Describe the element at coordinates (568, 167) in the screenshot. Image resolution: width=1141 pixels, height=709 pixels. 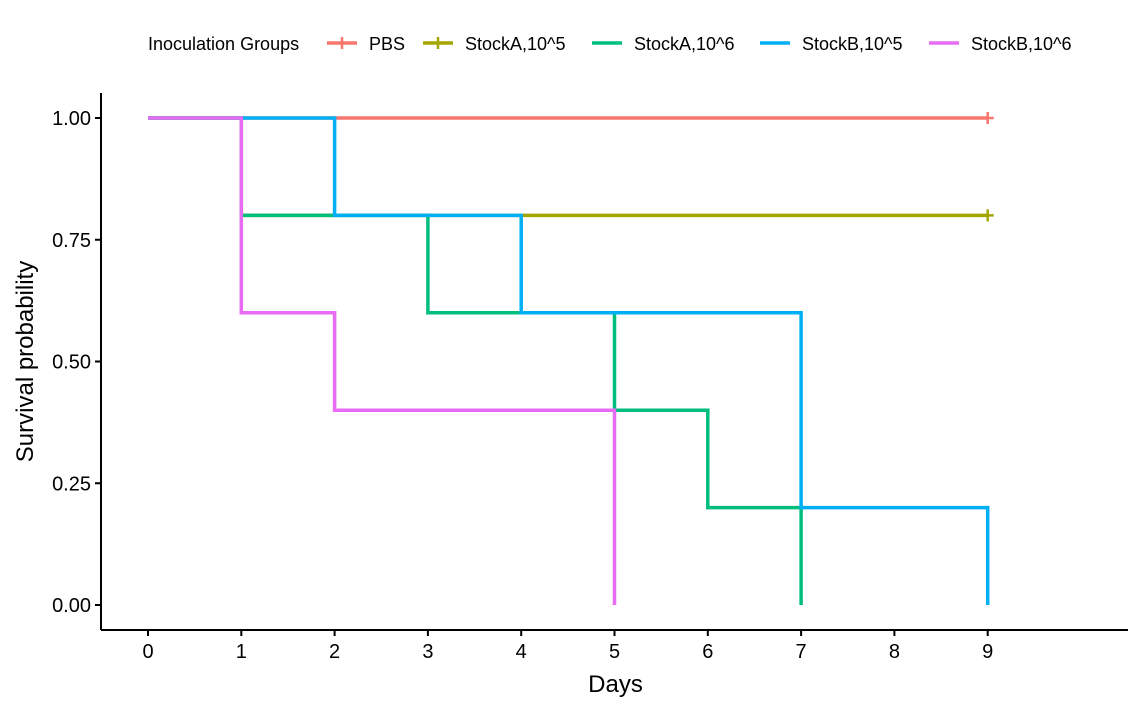
I see `series-line` at that location.